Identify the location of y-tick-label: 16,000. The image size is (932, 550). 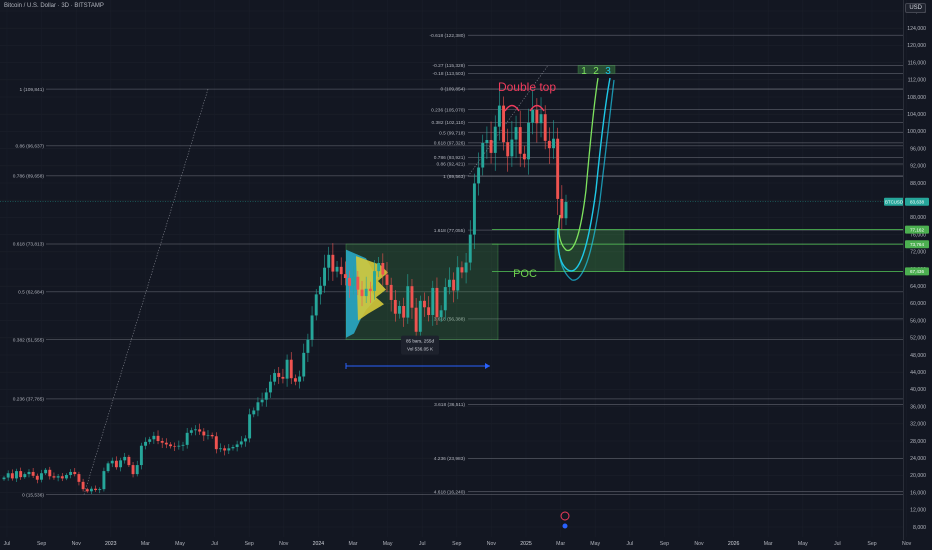
(918, 493).